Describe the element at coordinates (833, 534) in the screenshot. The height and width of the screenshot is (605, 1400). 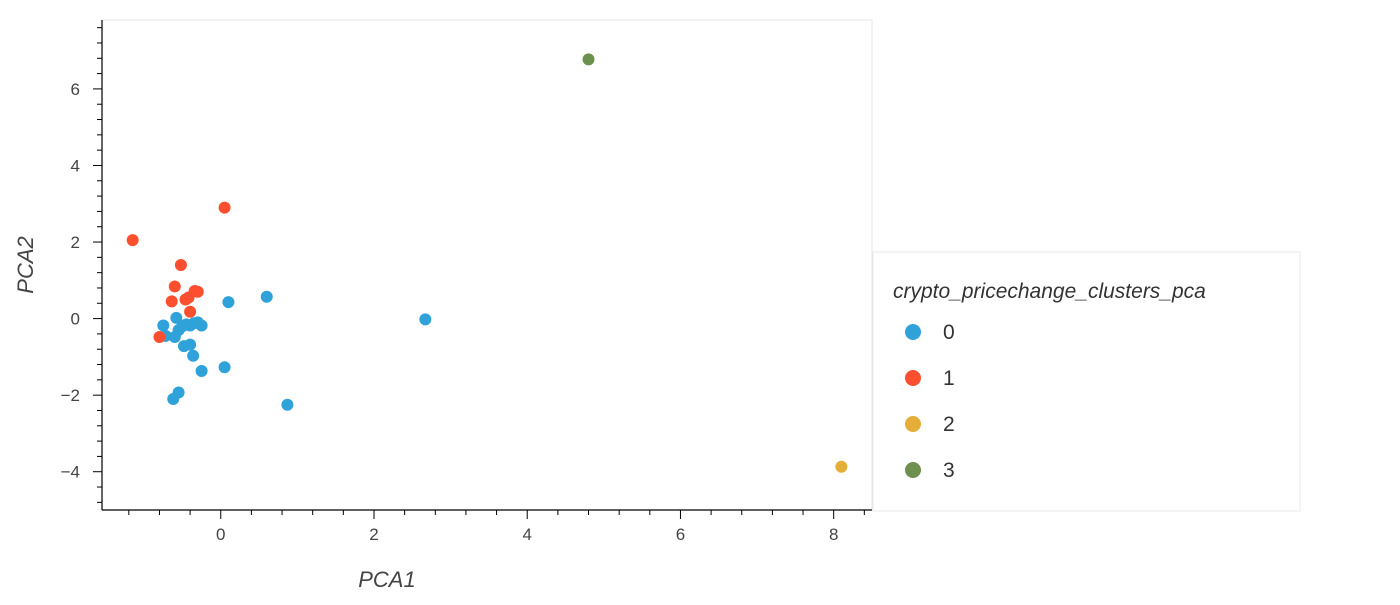
I see `x-tick-label: 8` at that location.